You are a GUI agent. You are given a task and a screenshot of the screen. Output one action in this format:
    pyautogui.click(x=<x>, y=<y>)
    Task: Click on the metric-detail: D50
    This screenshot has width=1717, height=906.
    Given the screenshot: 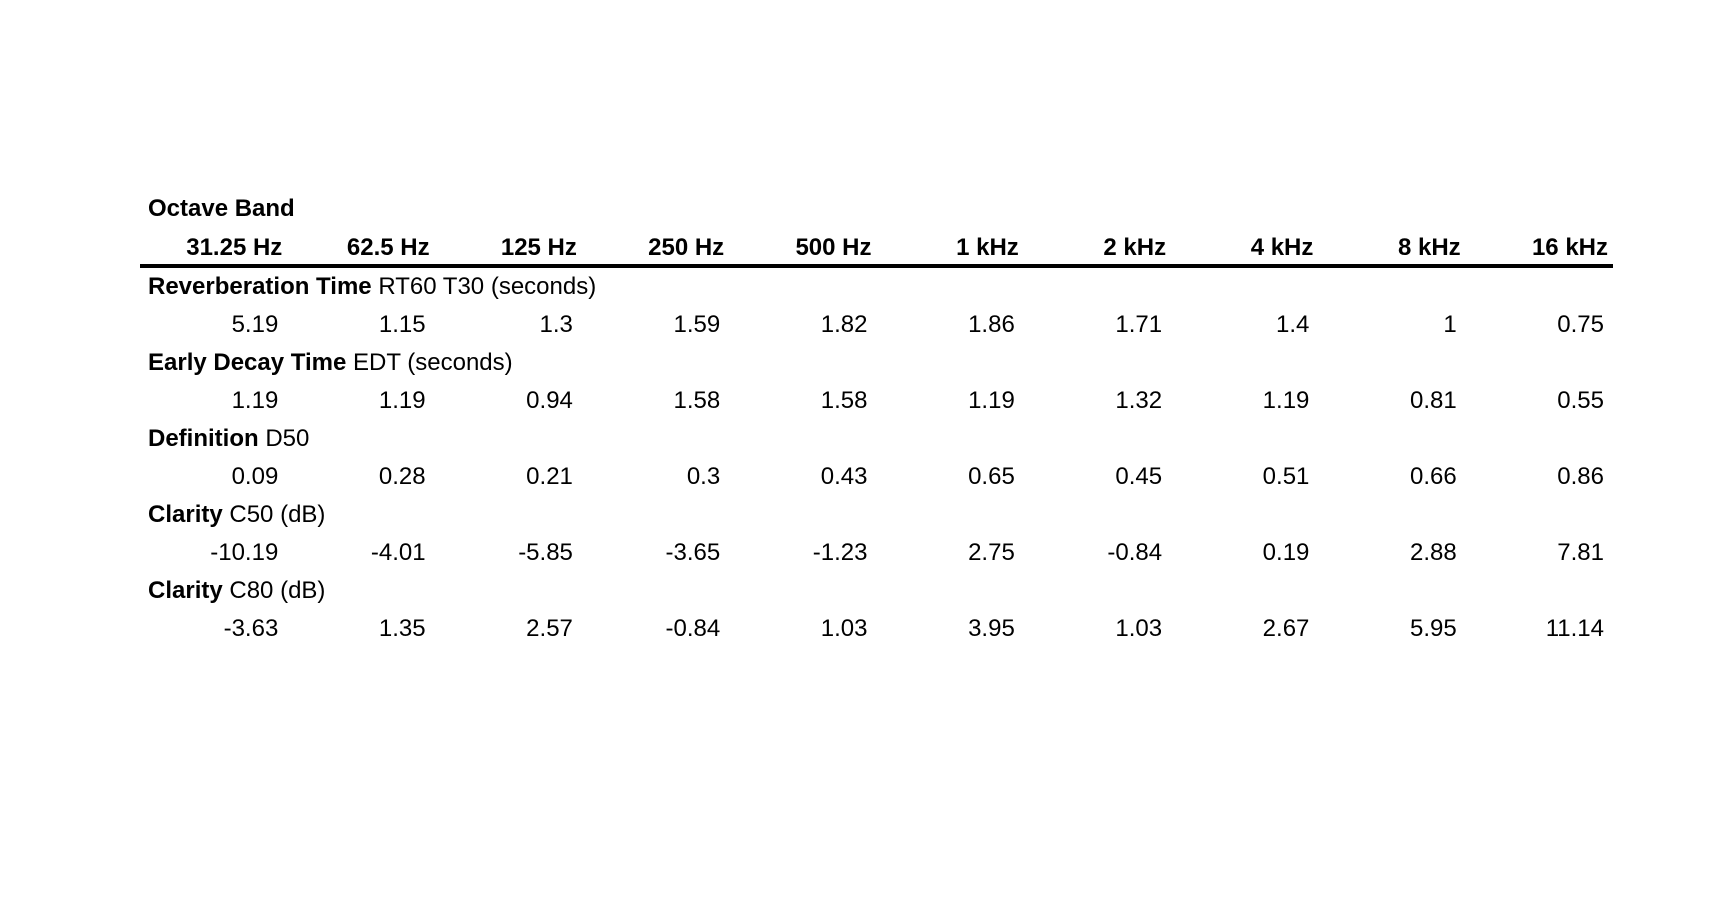 What is the action you would take?
    pyautogui.click(x=287, y=438)
    